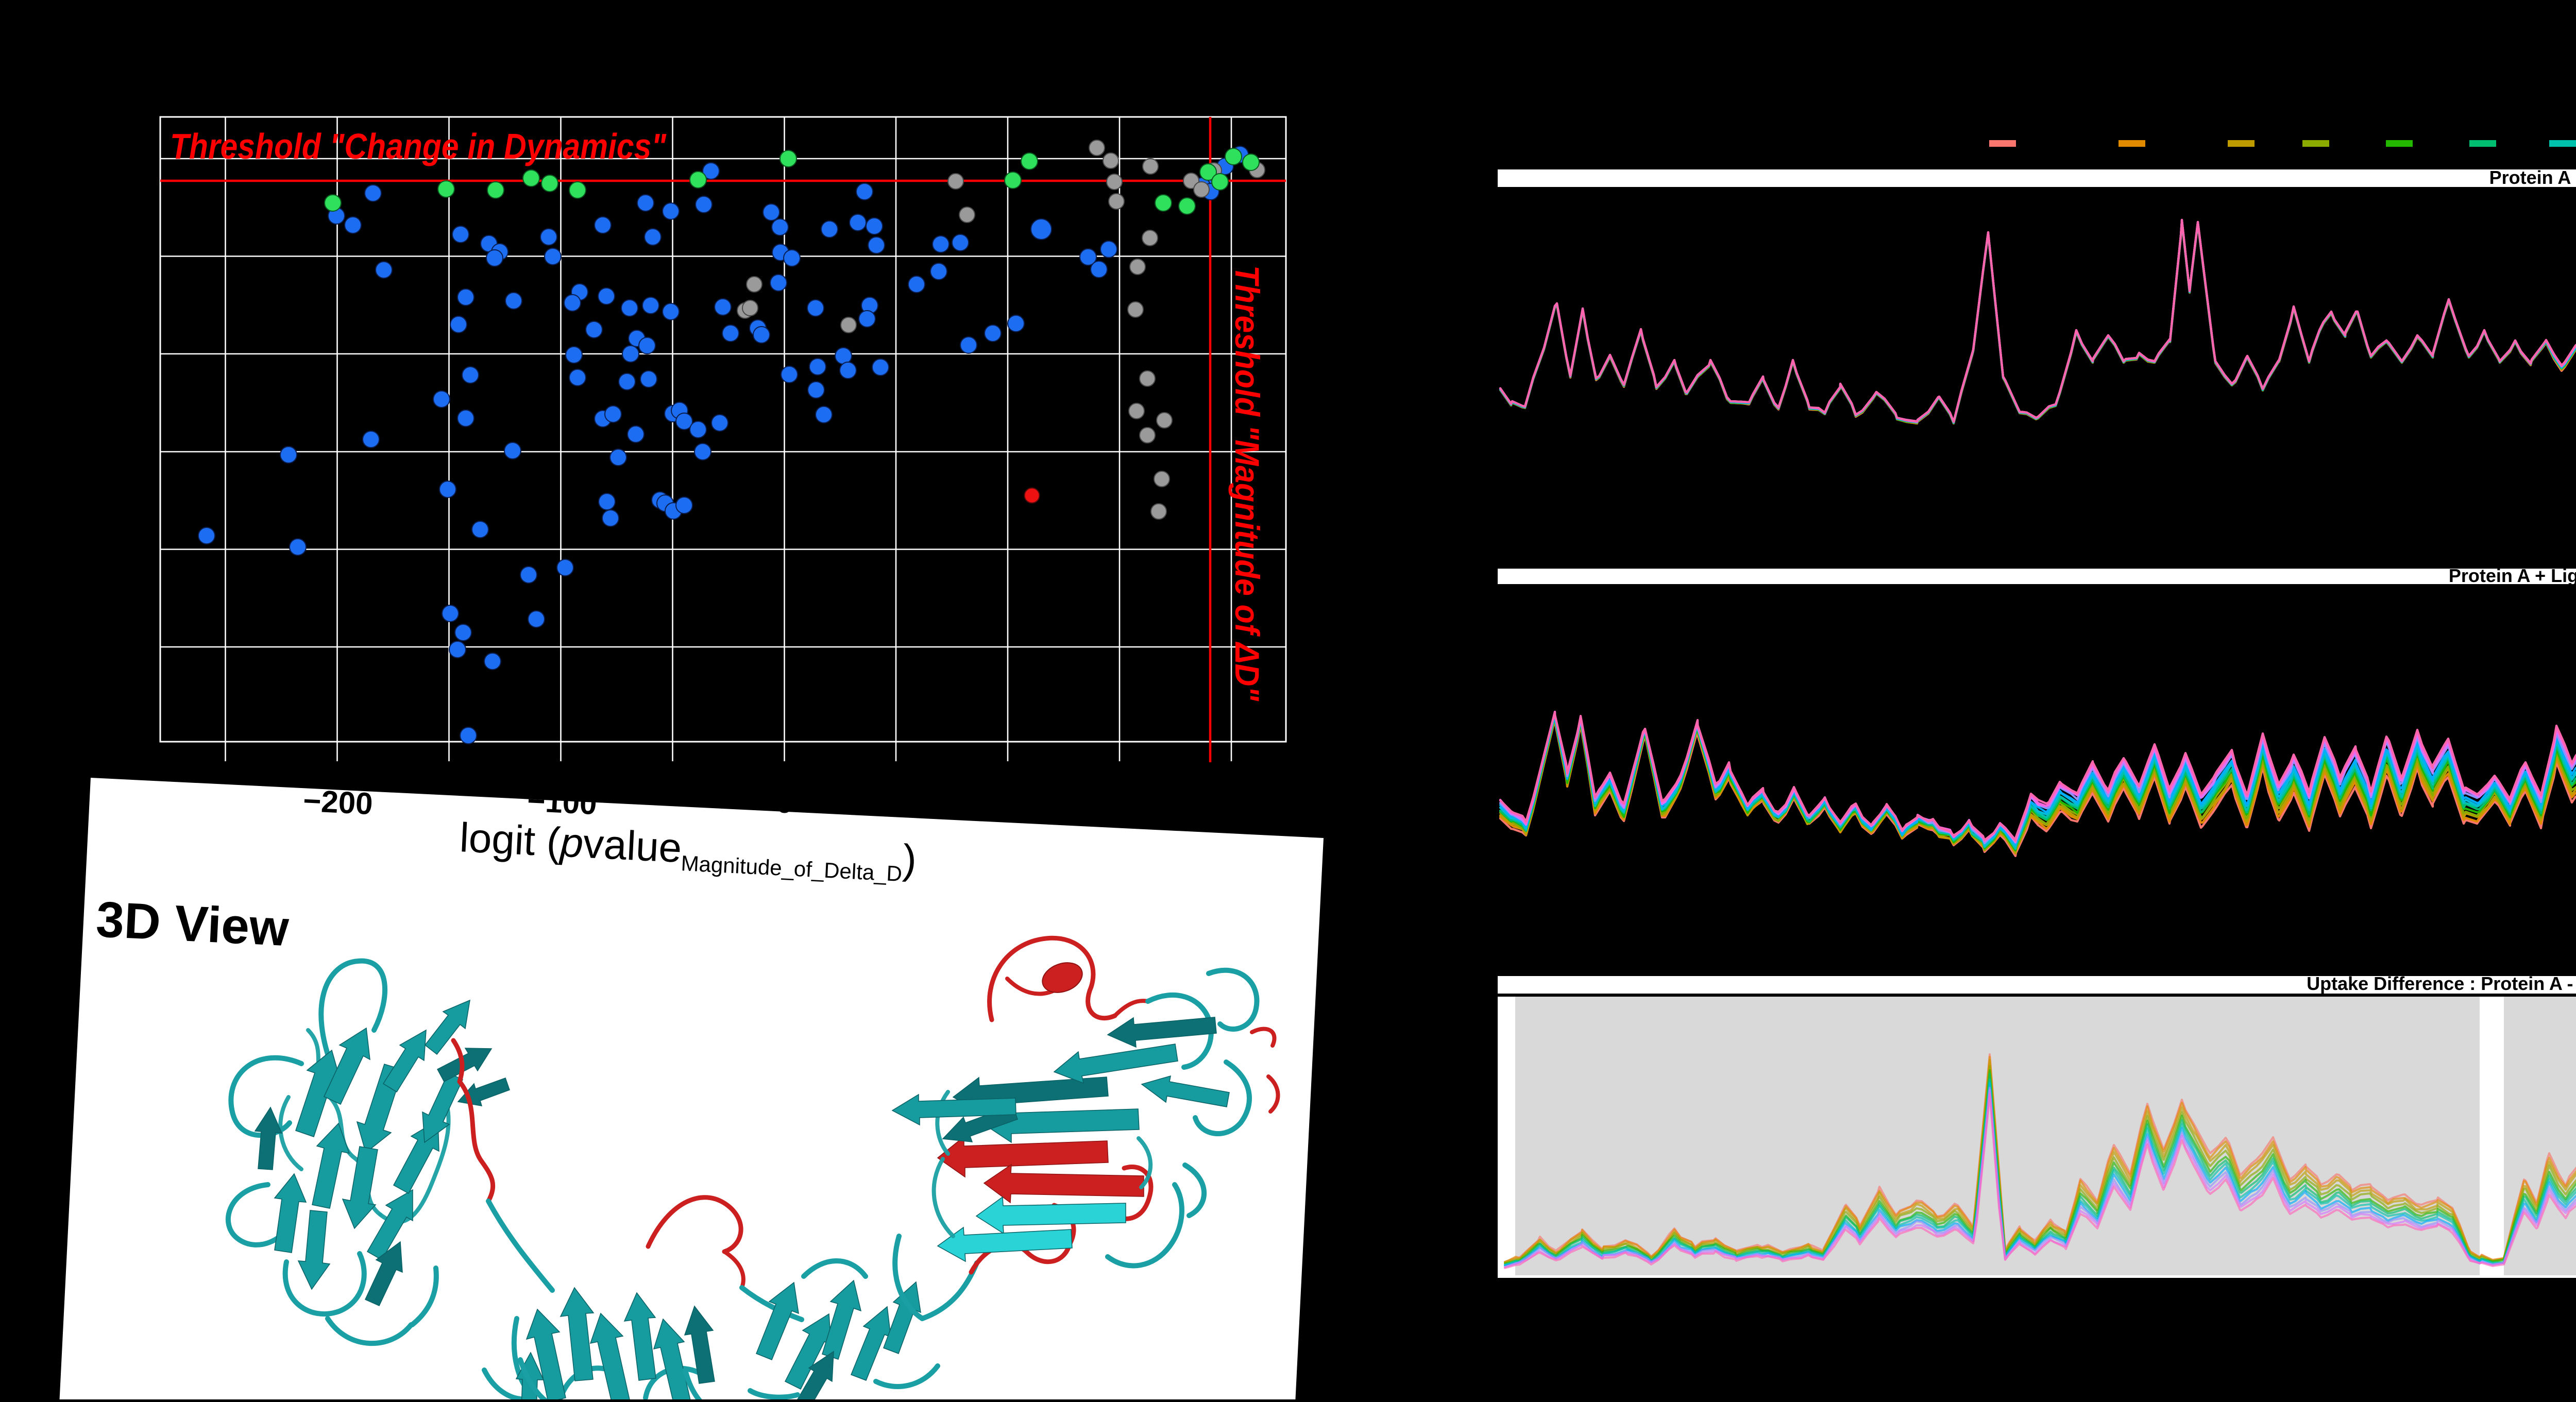 This screenshot has height=1402, width=2576. I want to click on svg-text: 3D View, so click(193, 923).